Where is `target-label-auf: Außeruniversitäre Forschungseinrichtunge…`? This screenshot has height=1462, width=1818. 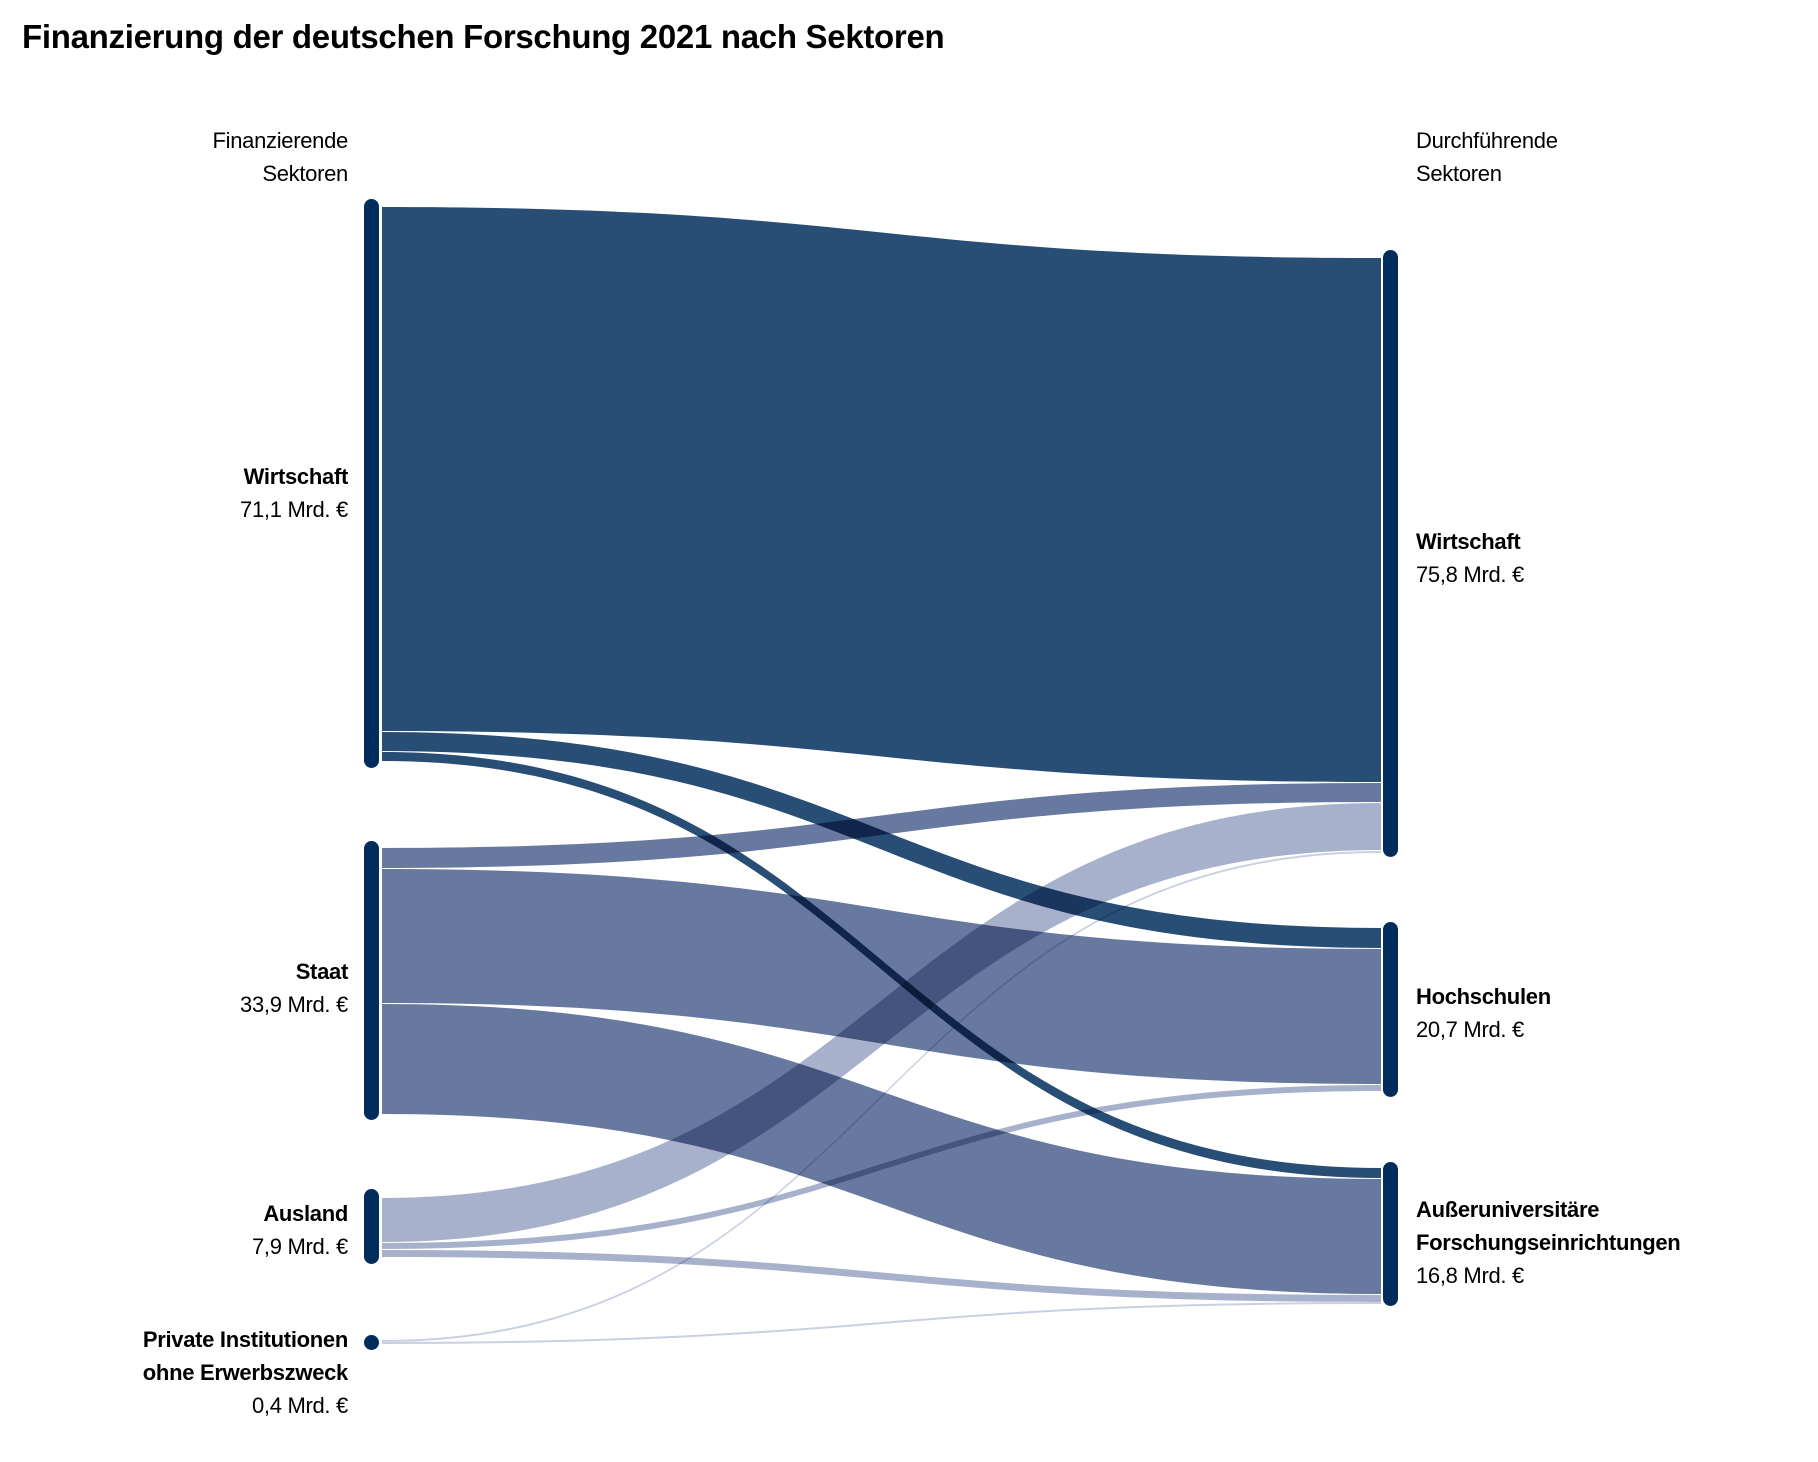 target-label-auf: Außeruniversitäre Forschungseinrichtunge… is located at coordinates (1548, 1242).